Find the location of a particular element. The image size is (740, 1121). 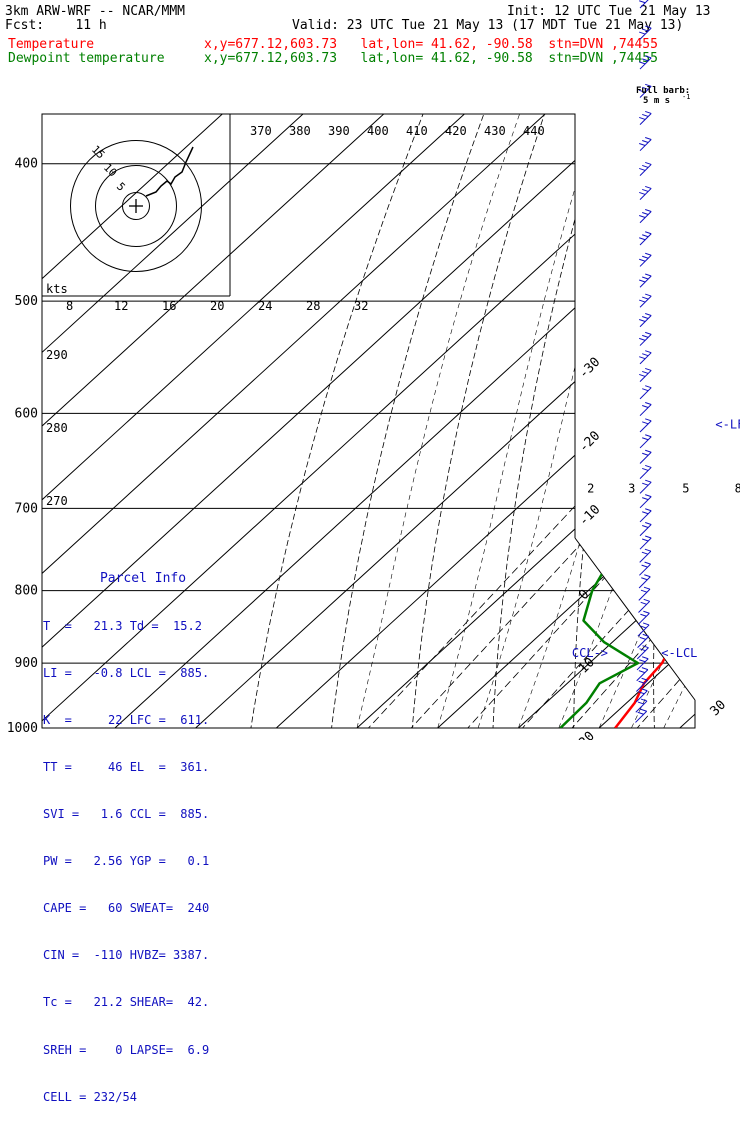

pressure-label: 1000 is located at coordinates (22, 728).